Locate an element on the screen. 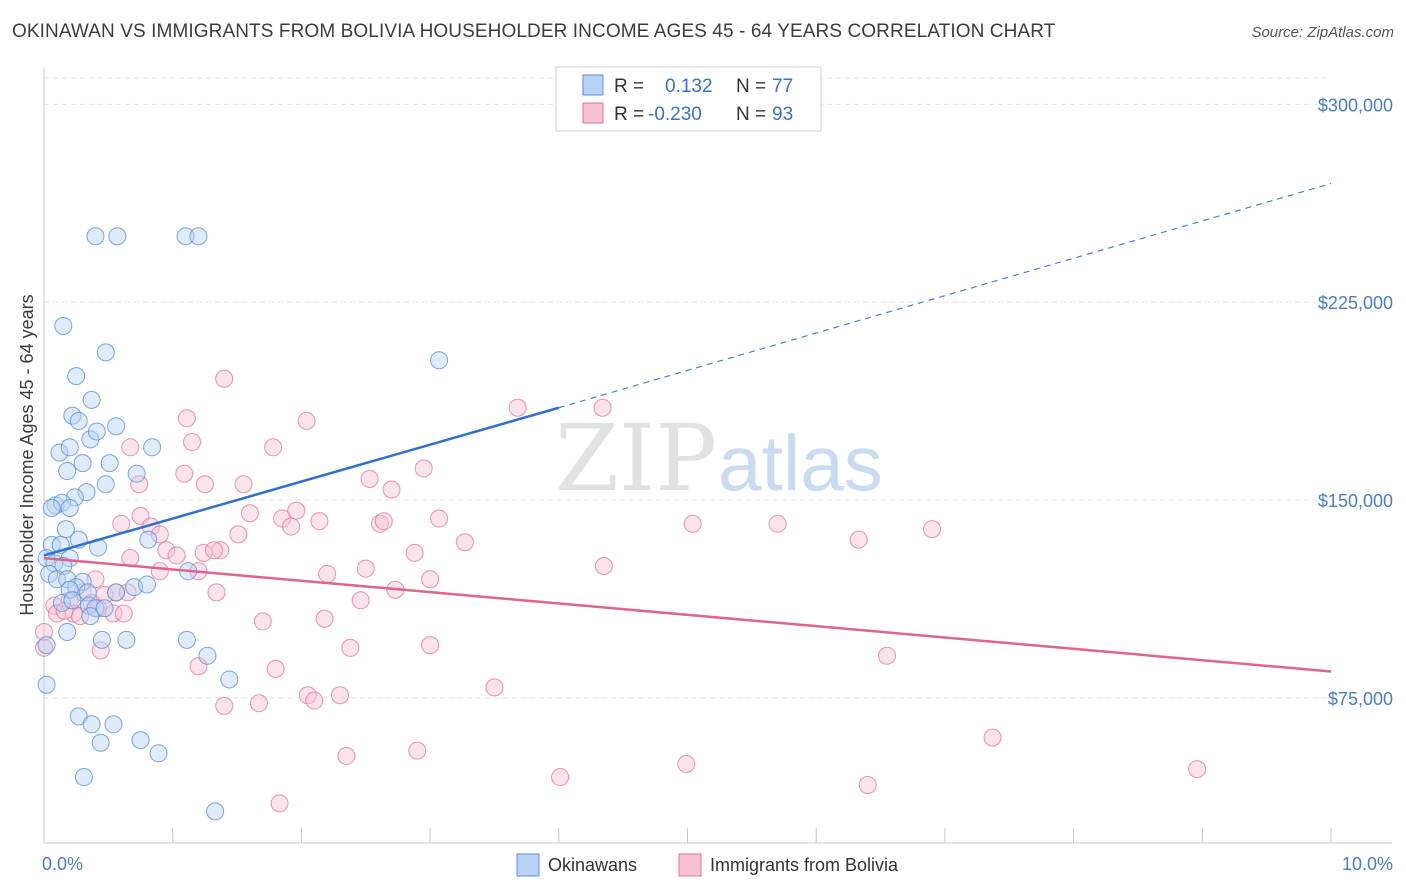 The width and height of the screenshot is (1406, 892). watermark-zip: ZIP is located at coordinates (636, 458).